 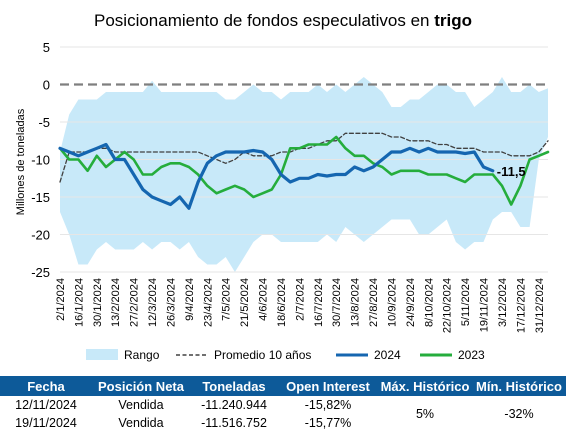 I want to click on x-tick-label: 10/9/2024, so click(x=393, y=302).